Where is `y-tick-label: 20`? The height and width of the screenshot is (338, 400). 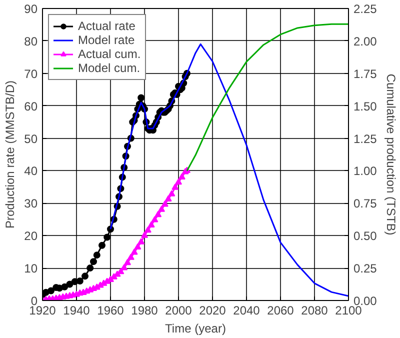 y-tick-label: 20 is located at coordinates (31, 236).